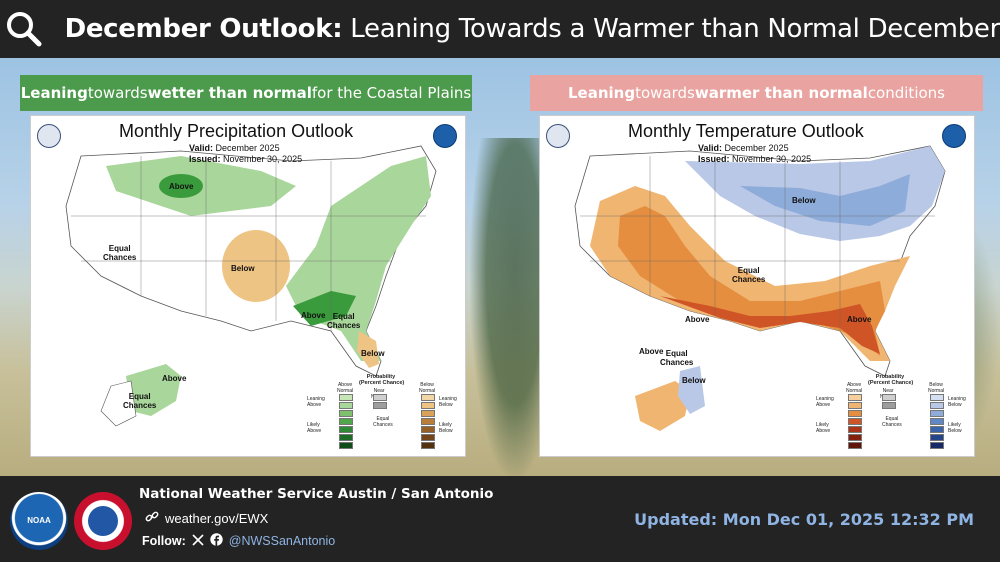 The image size is (1000, 562). I want to click on follow-row: Follow: @NWSSanAntonio, so click(238, 541).